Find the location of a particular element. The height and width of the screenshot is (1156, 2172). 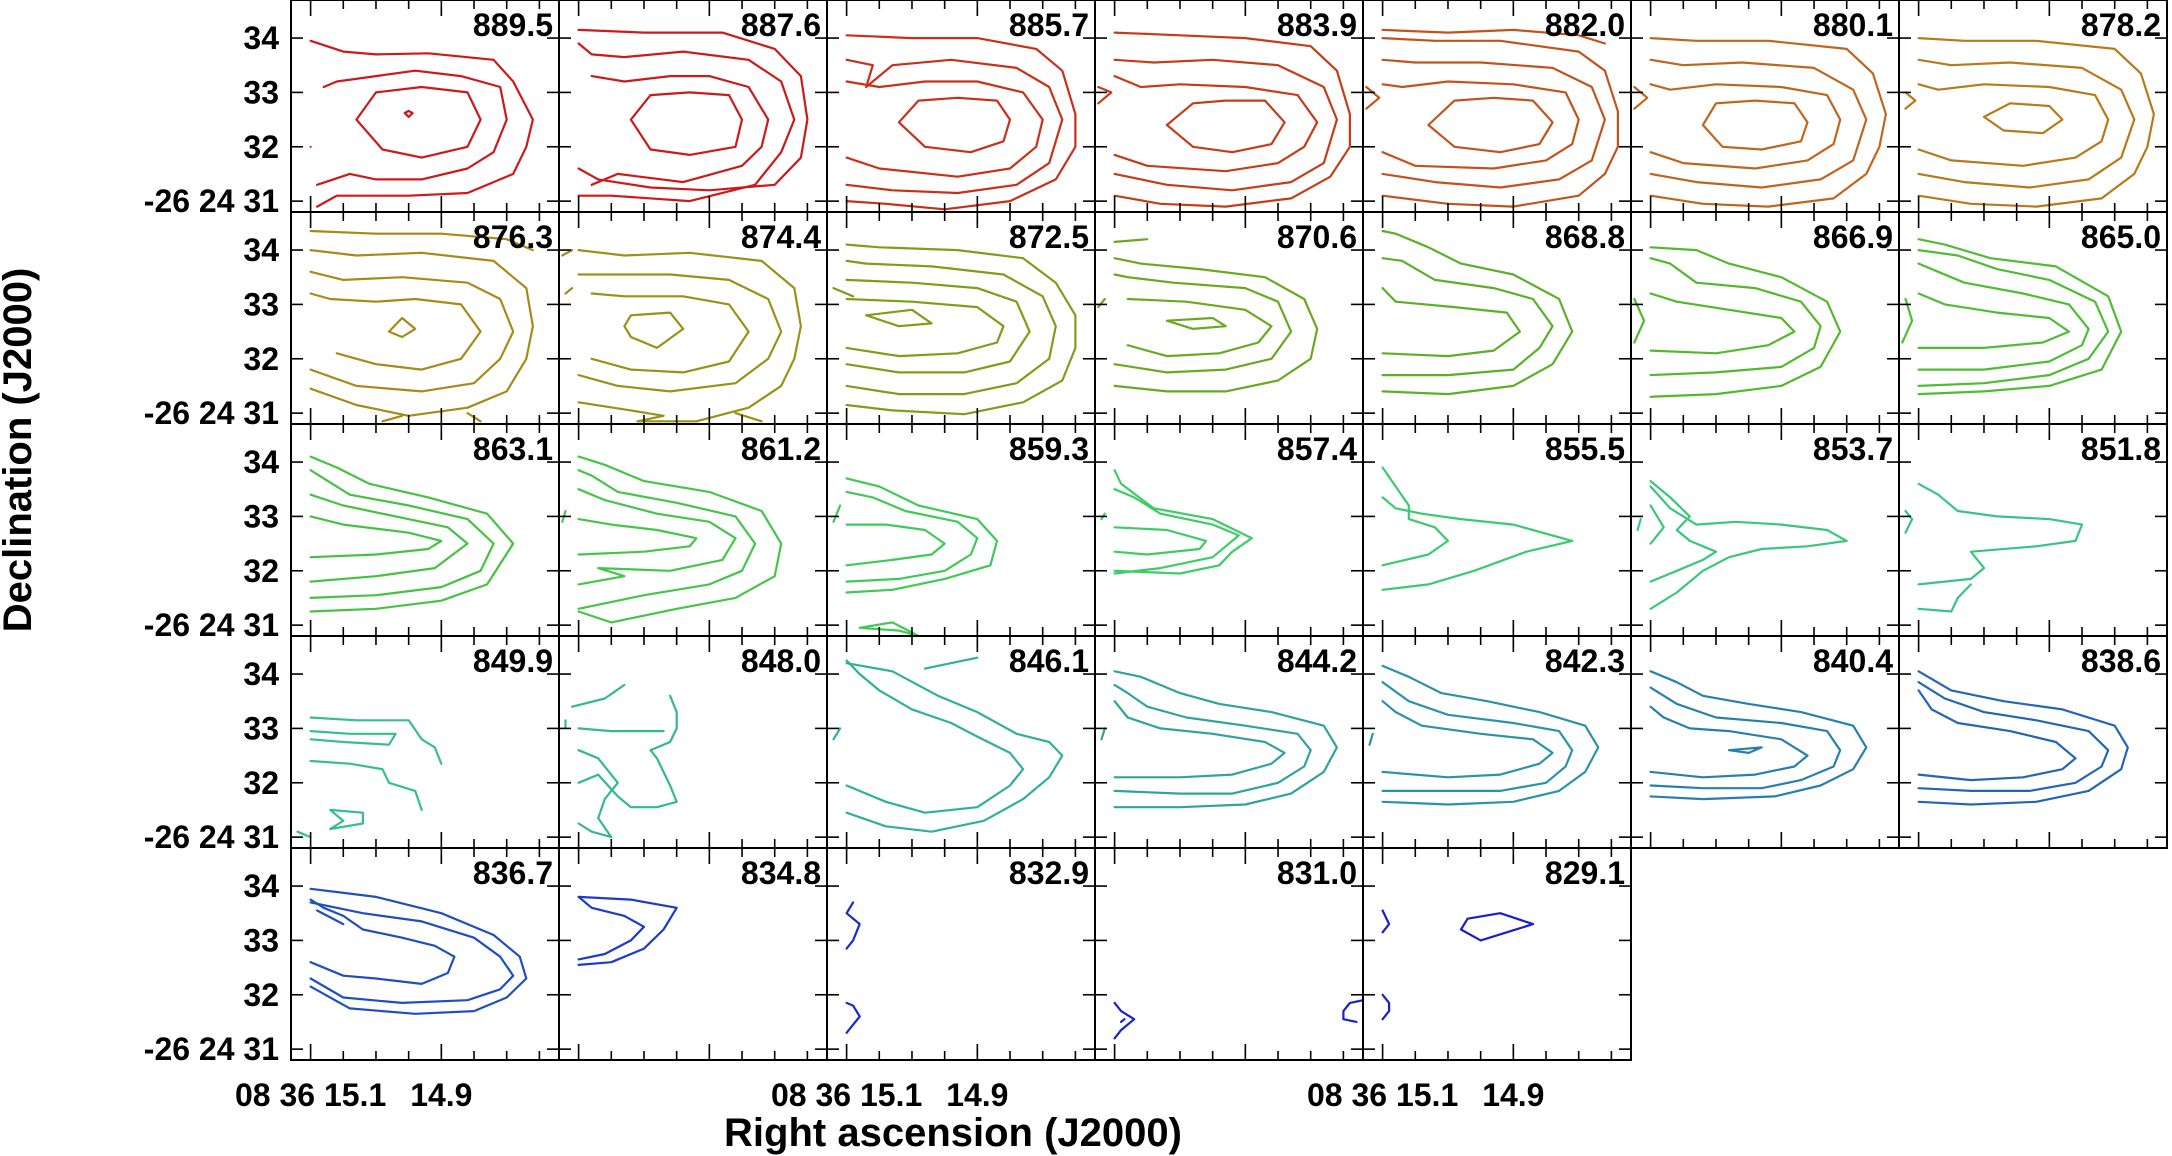

channel-panel: 840.4 is located at coordinates (1765, 742).